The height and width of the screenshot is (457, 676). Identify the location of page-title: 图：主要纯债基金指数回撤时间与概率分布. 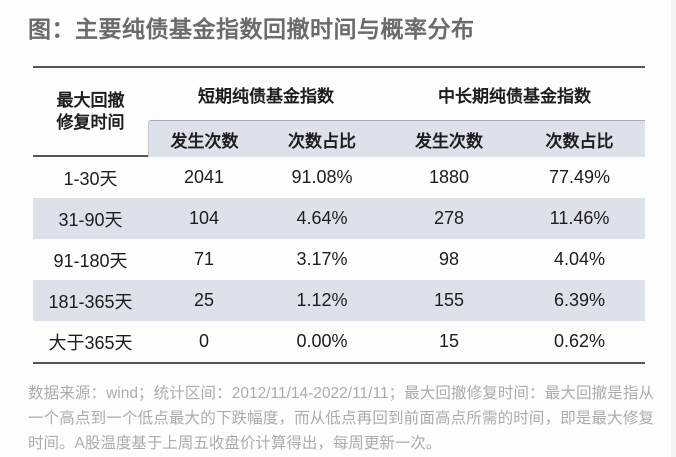
(251, 29).